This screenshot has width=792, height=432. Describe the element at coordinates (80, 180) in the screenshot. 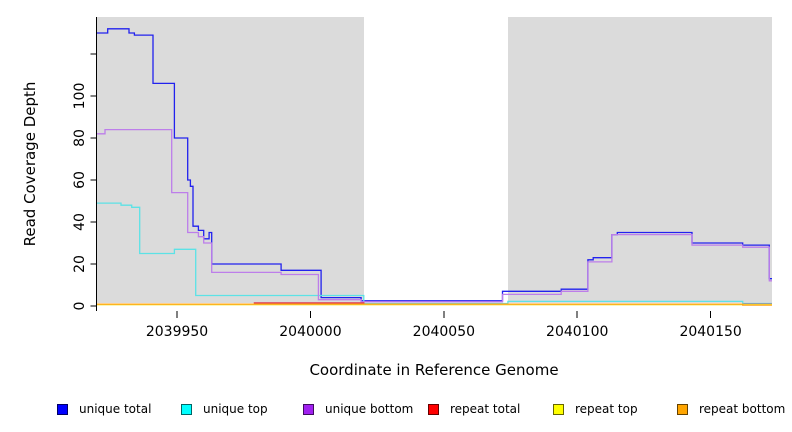

I see `y-tick-label: 60` at that location.